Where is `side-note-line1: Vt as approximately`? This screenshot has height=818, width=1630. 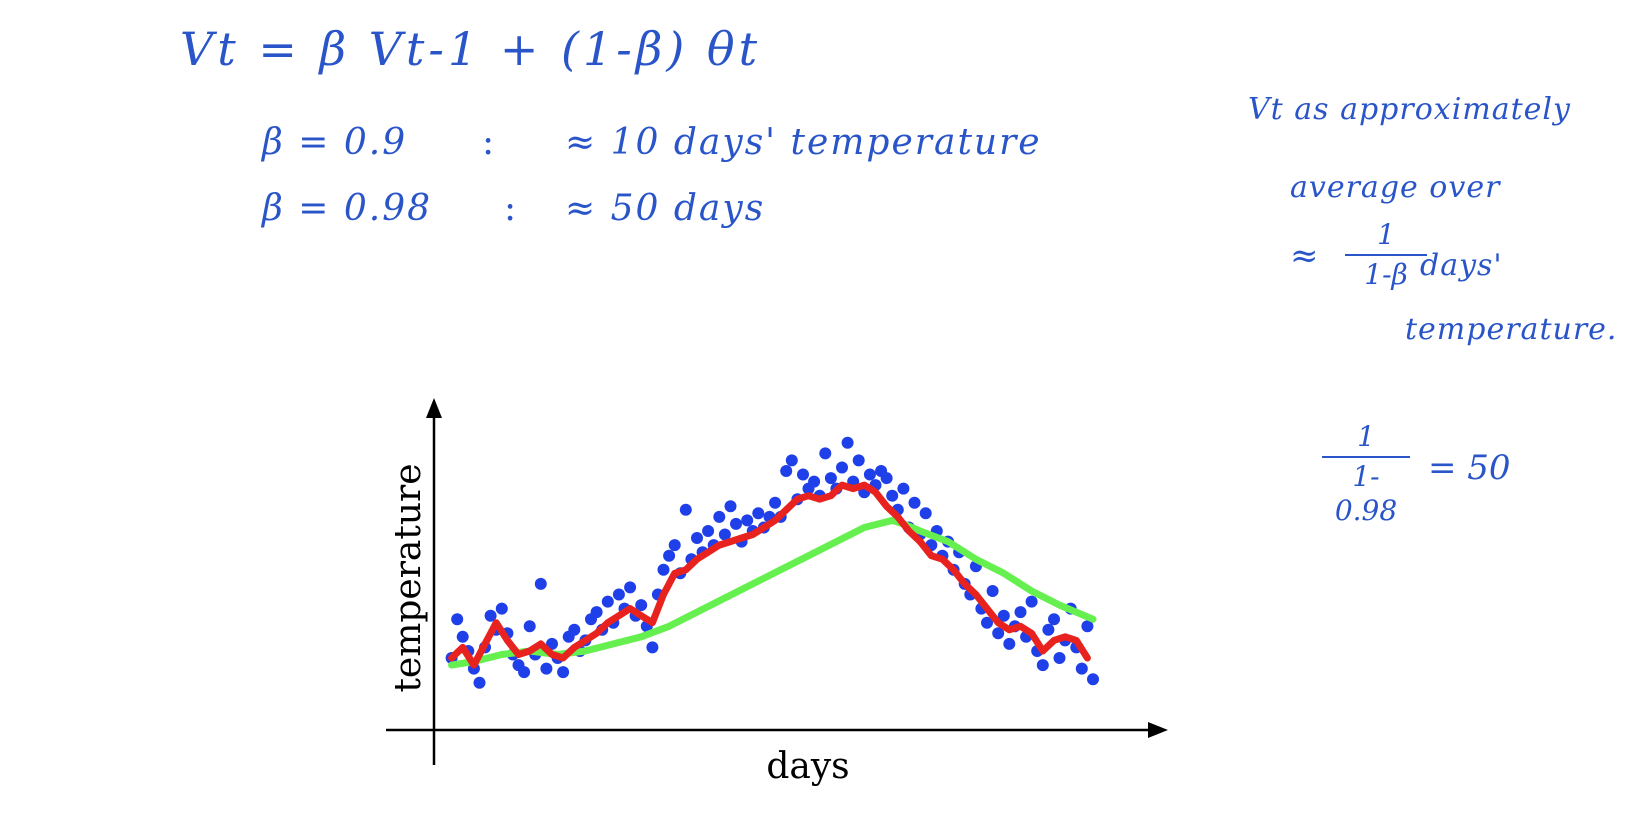 side-note-line1: Vt as approximately is located at coordinates (1409, 109).